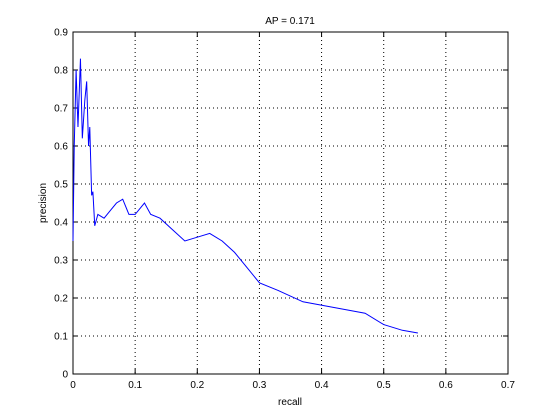 This screenshot has width=560, height=420. I want to click on y-tick-label: 0.6, so click(61, 147).